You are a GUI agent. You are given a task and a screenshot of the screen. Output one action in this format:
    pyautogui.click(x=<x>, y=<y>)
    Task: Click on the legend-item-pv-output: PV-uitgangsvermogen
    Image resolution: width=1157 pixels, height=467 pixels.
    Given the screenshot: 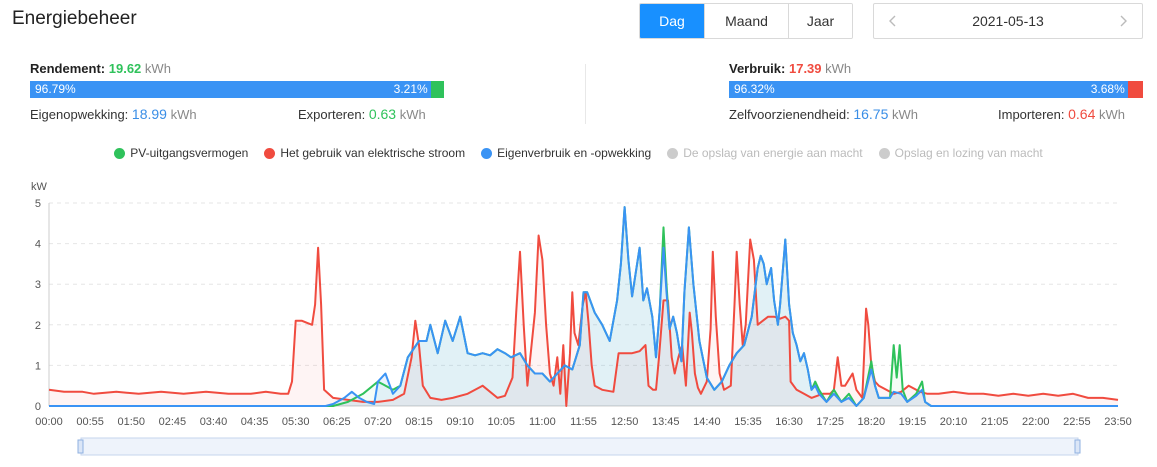 What is the action you would take?
    pyautogui.click(x=181, y=153)
    